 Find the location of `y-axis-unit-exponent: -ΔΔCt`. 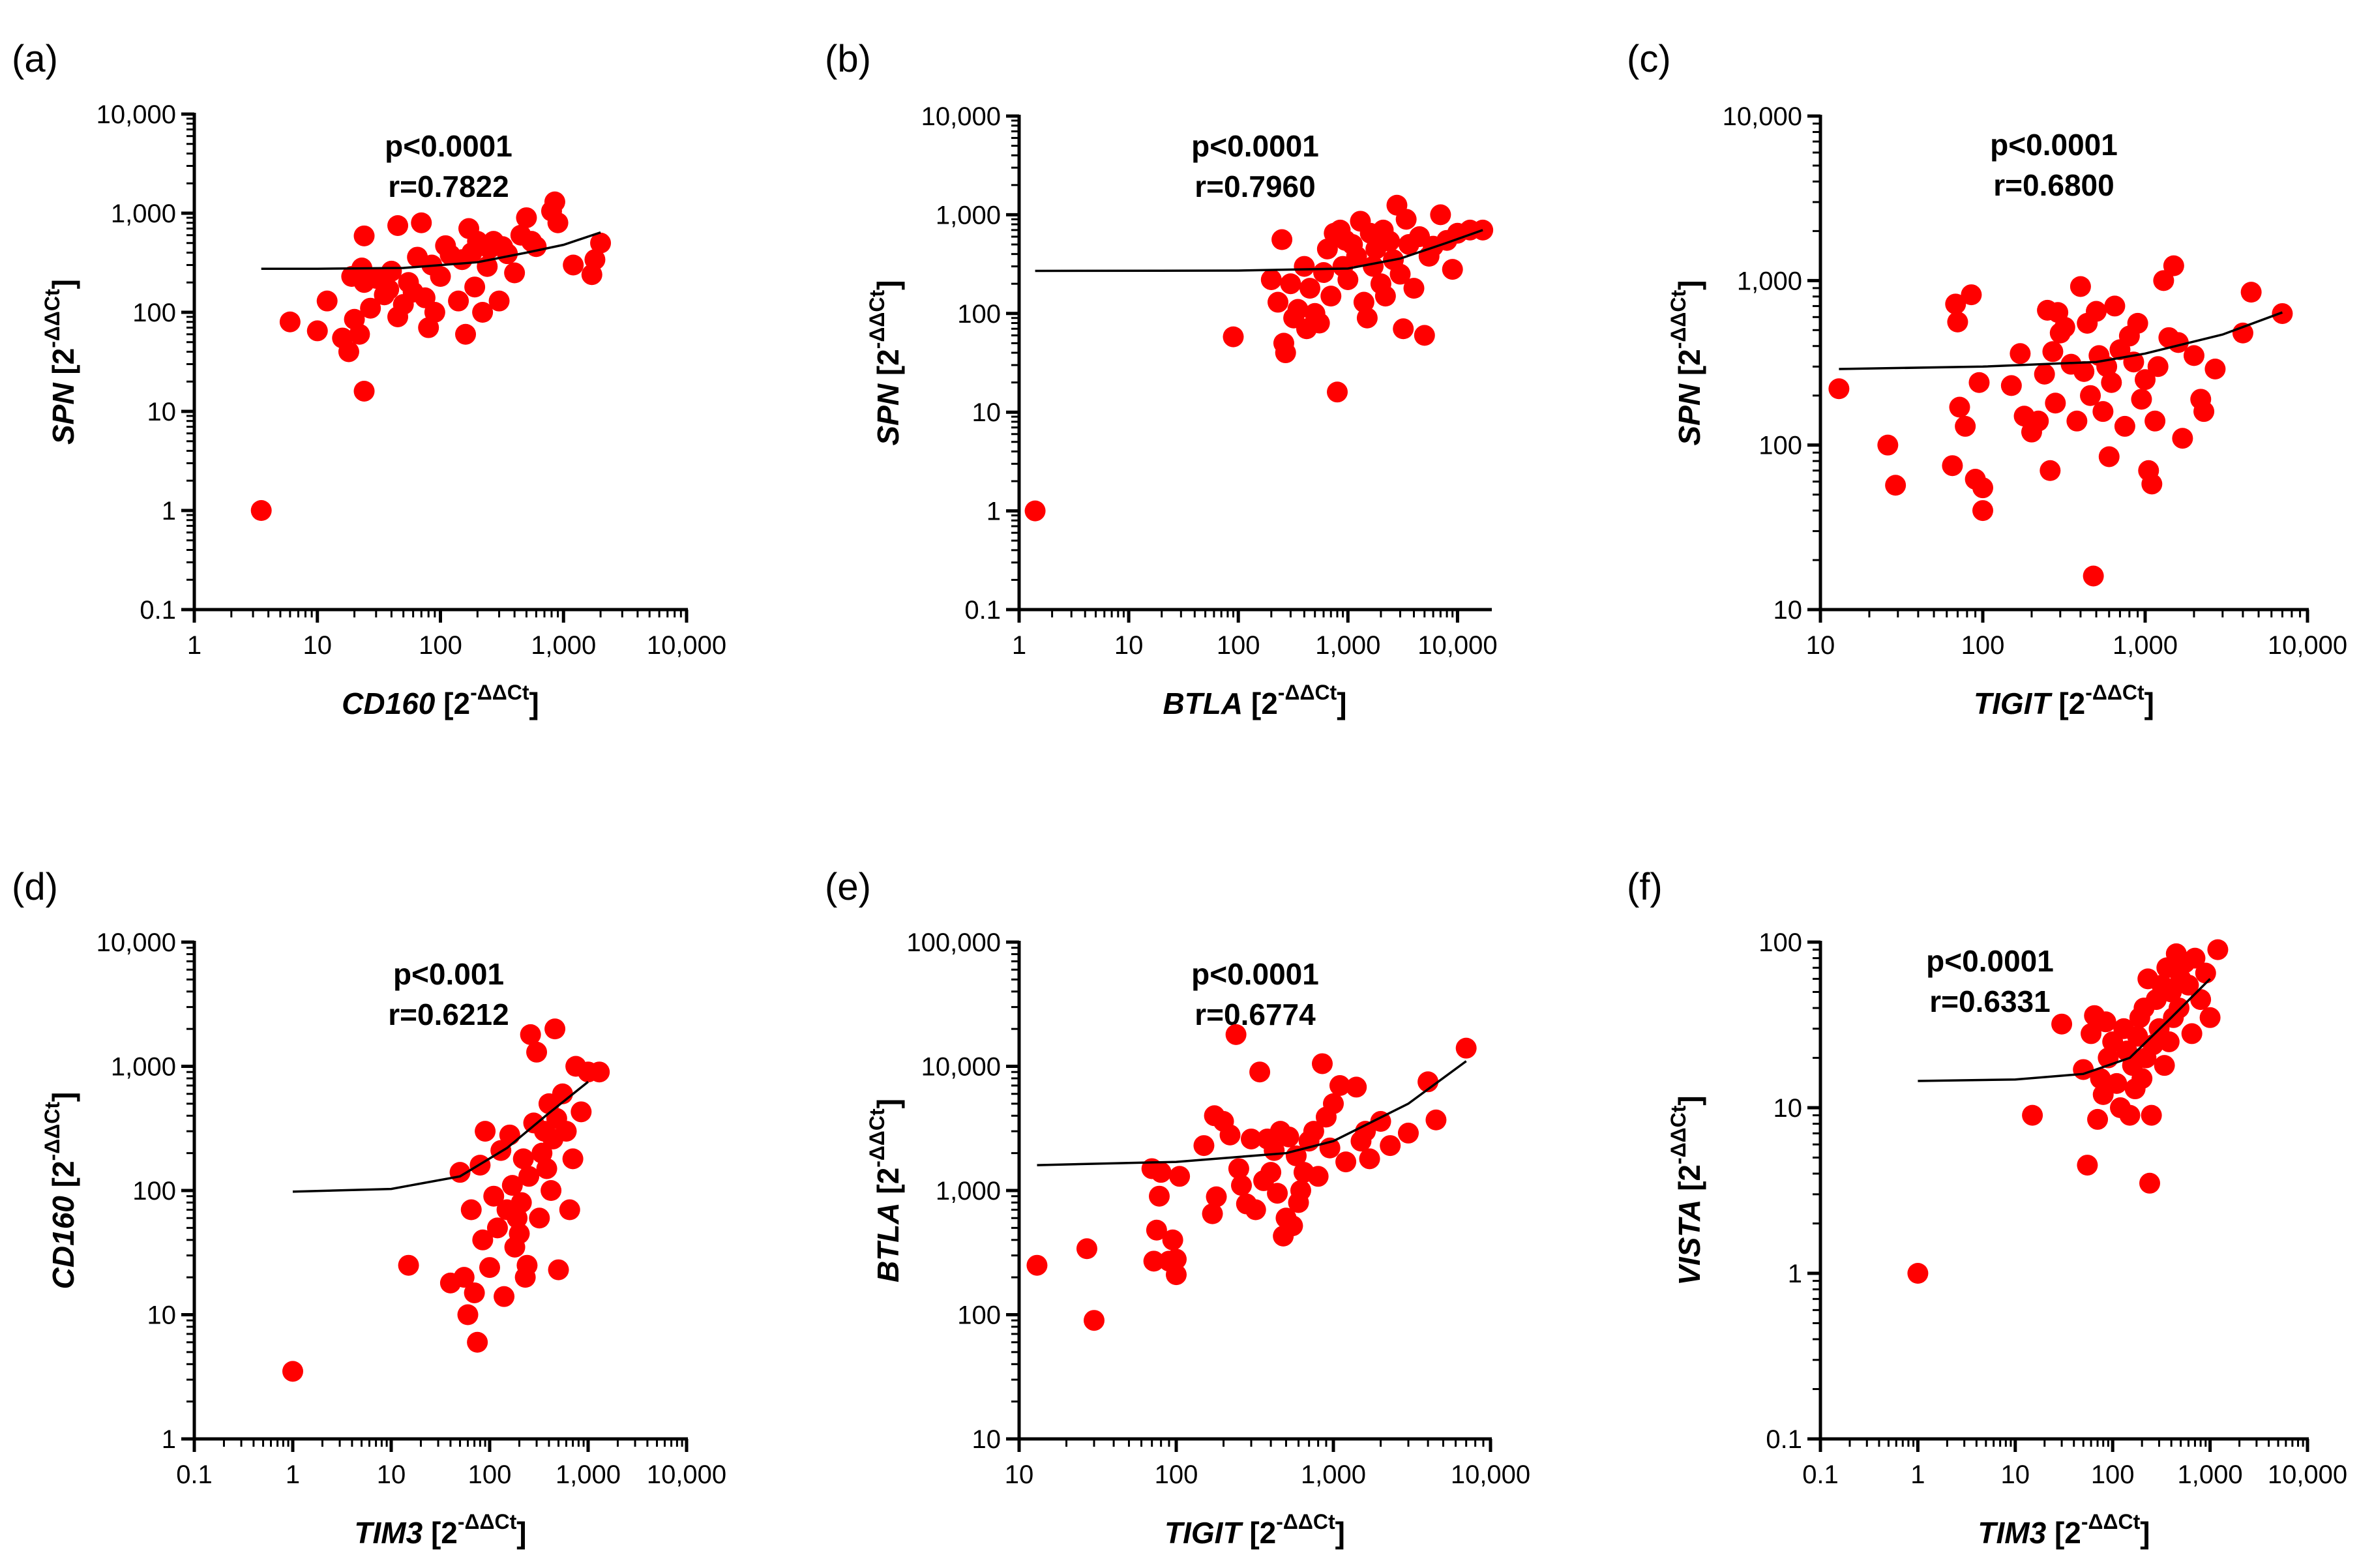

y-axis-unit-exponent: -ΔΔCt is located at coordinates (1678, 1135).